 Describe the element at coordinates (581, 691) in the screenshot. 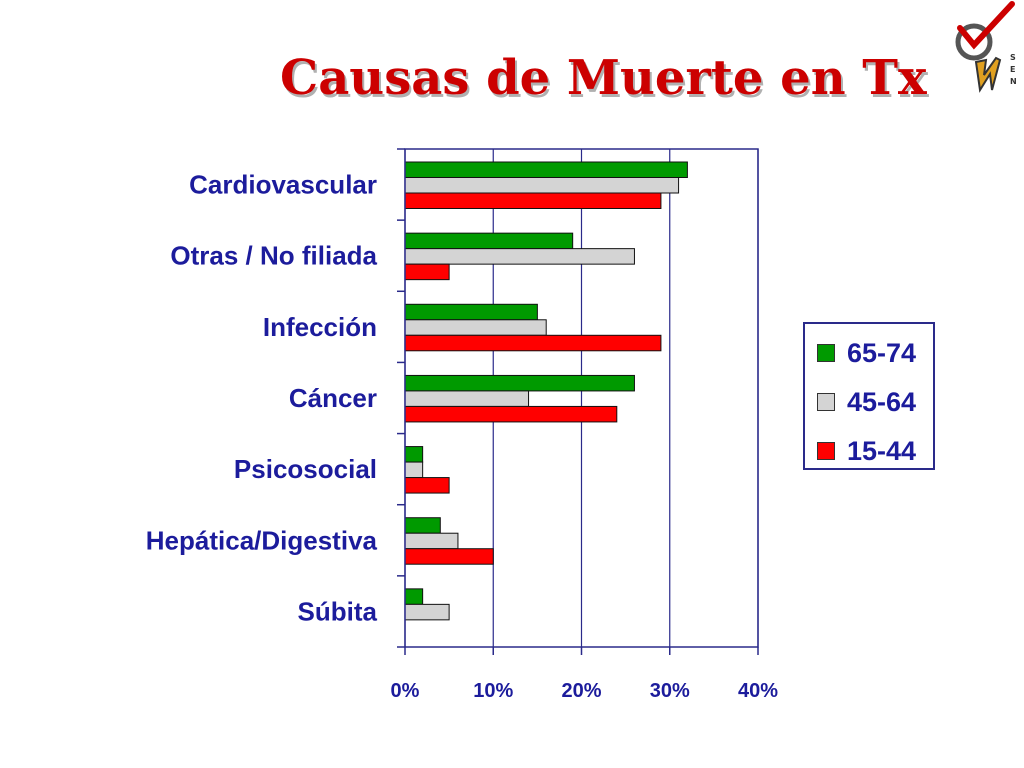

I see `x-tick-label: 20%` at that location.